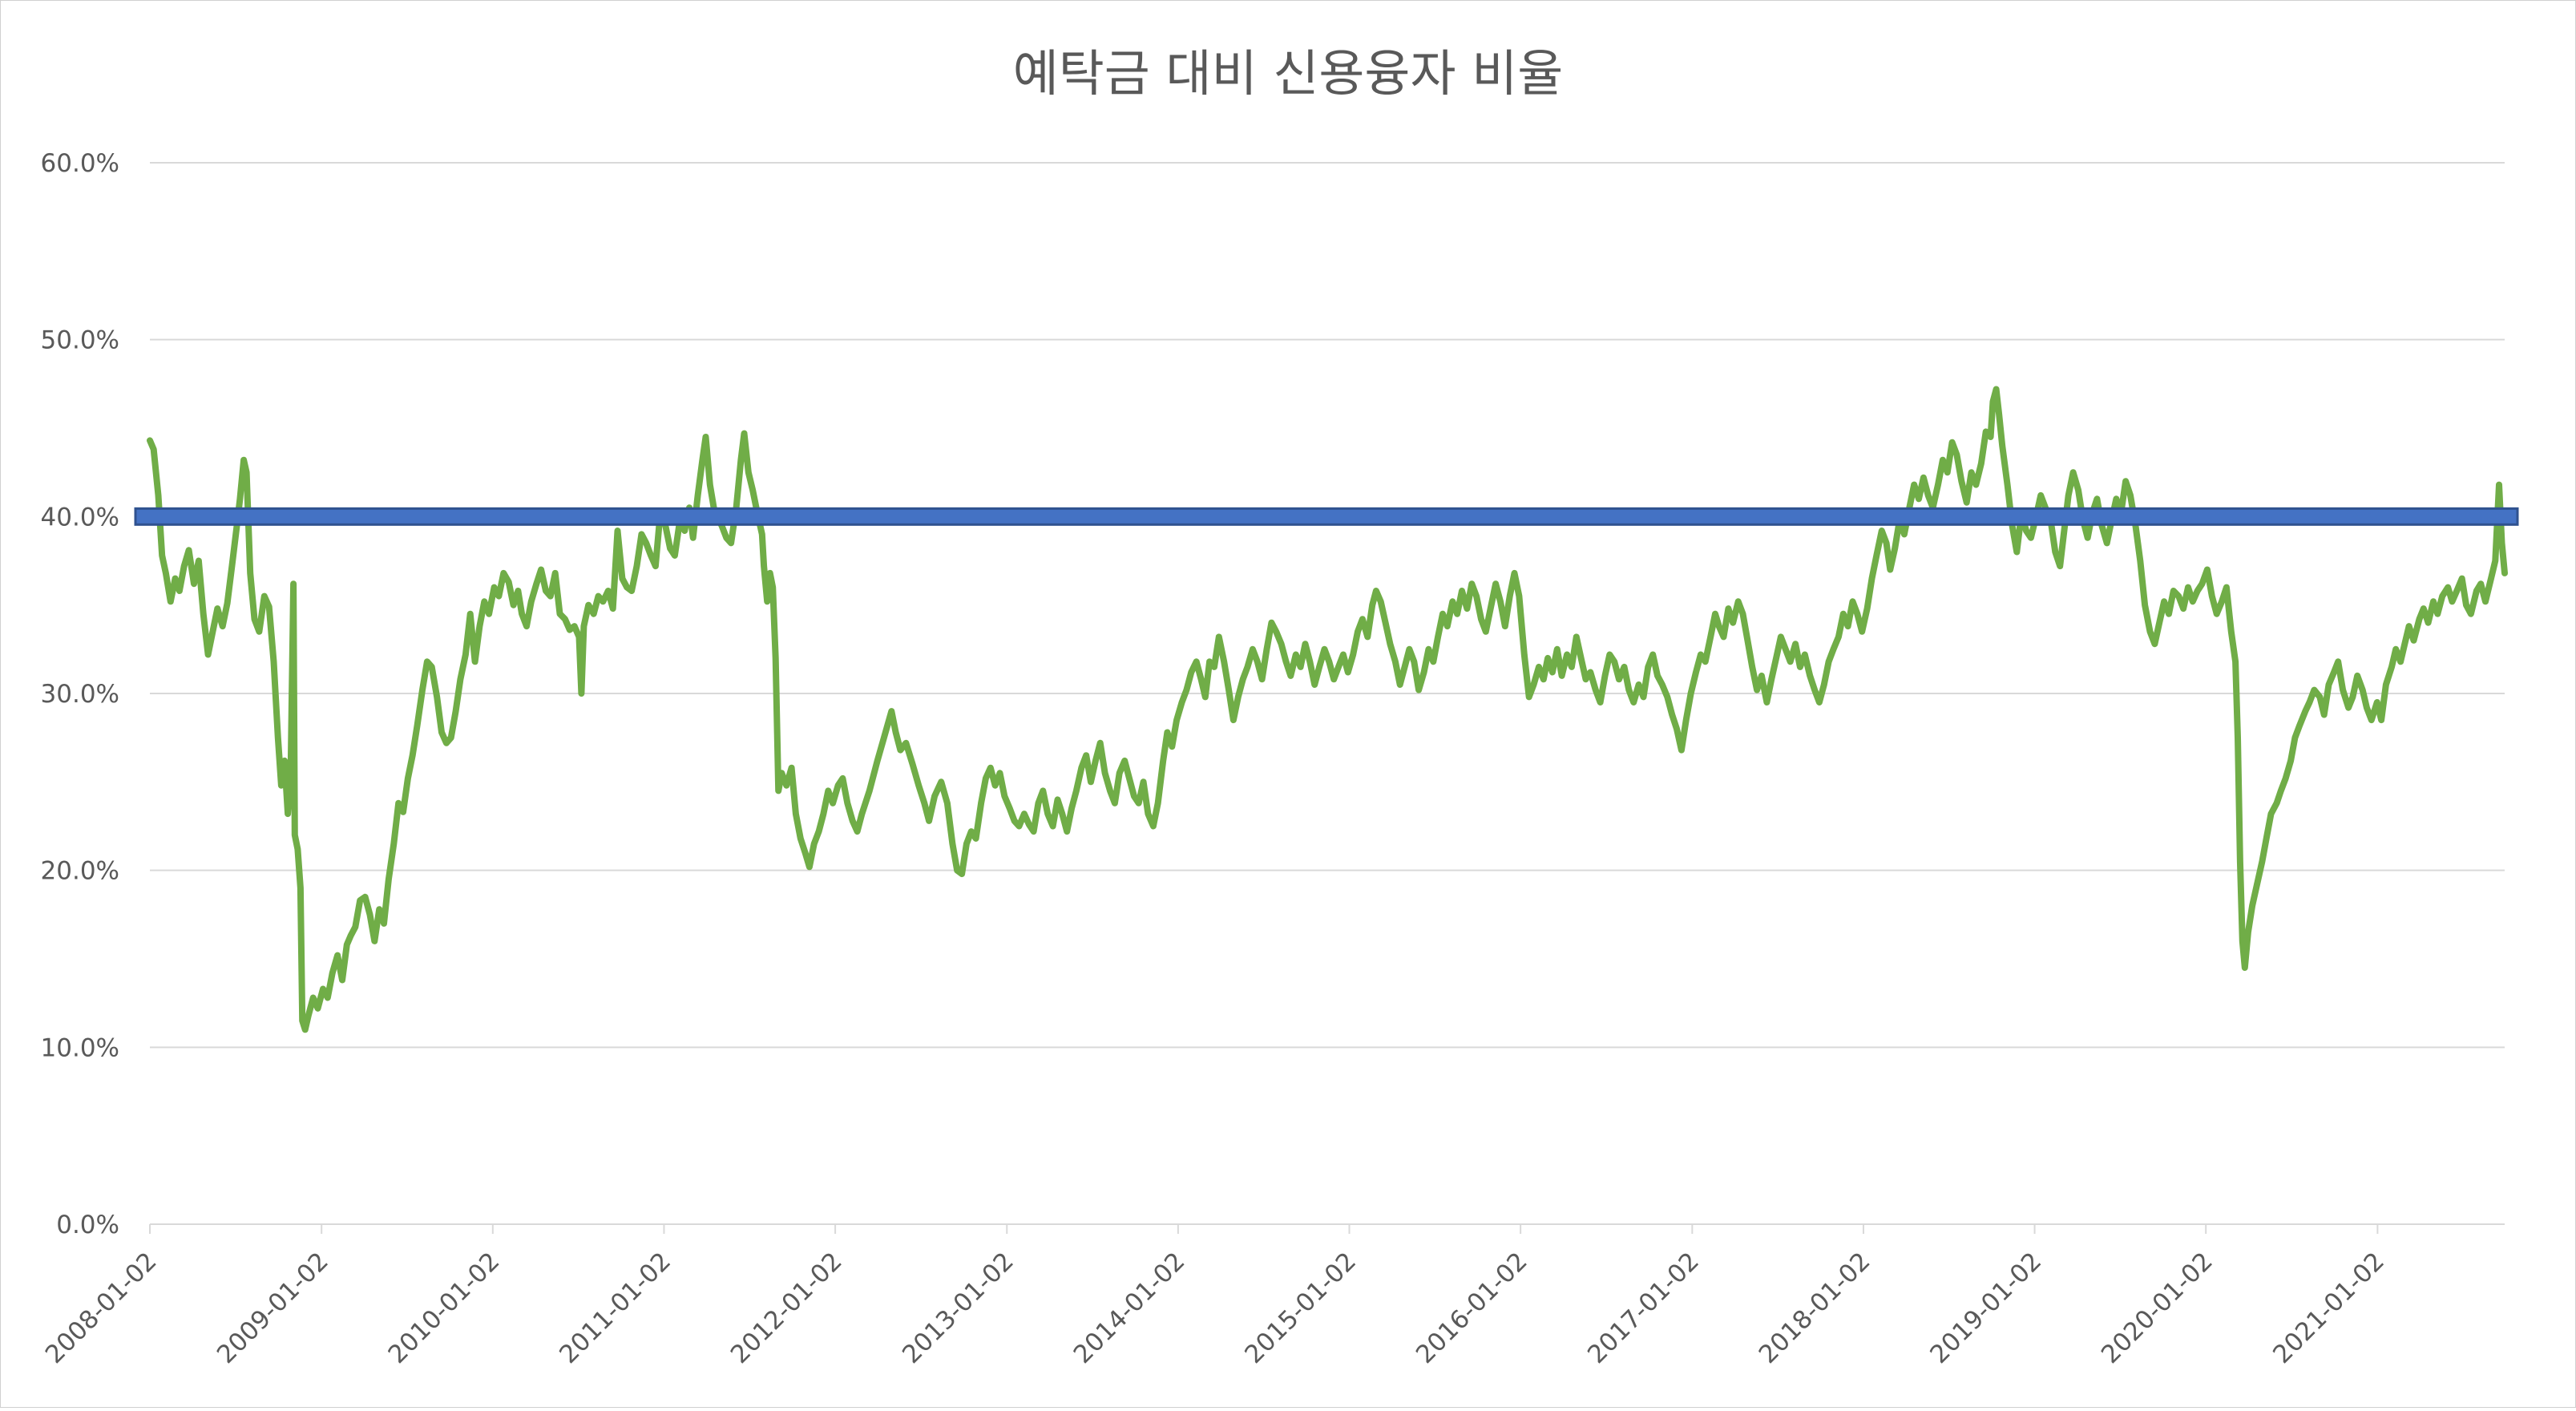  What do you see at coordinates (1815, 1308) in the screenshot?
I see `x-tick-label: 2018-01-02` at bounding box center [1815, 1308].